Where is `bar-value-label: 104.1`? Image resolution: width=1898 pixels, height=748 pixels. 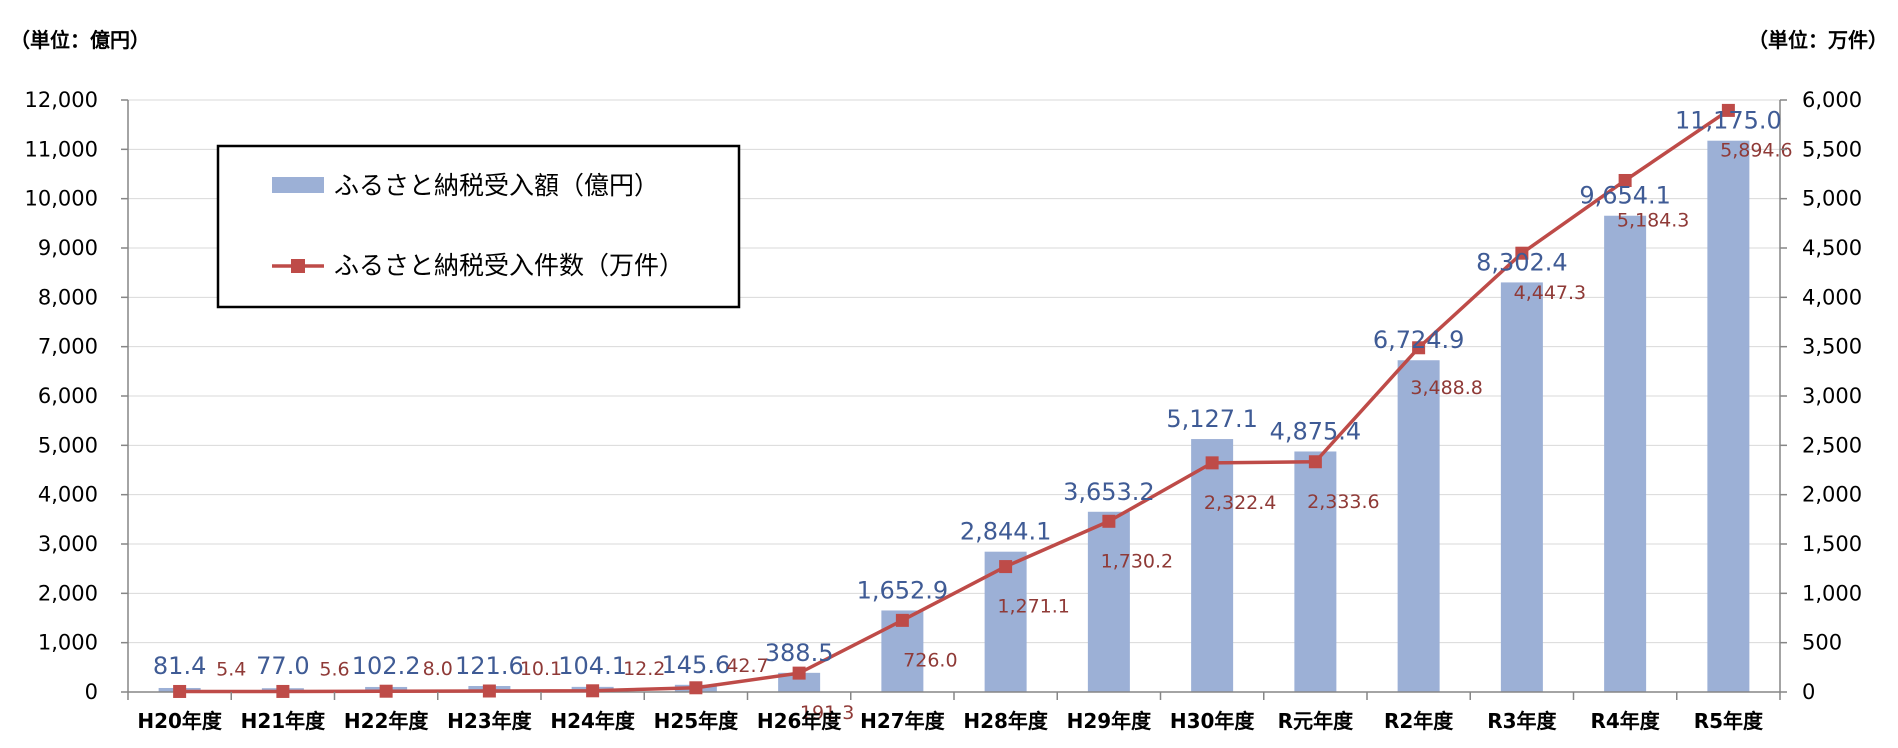 bar-value-label: 104.1 is located at coordinates (592, 666).